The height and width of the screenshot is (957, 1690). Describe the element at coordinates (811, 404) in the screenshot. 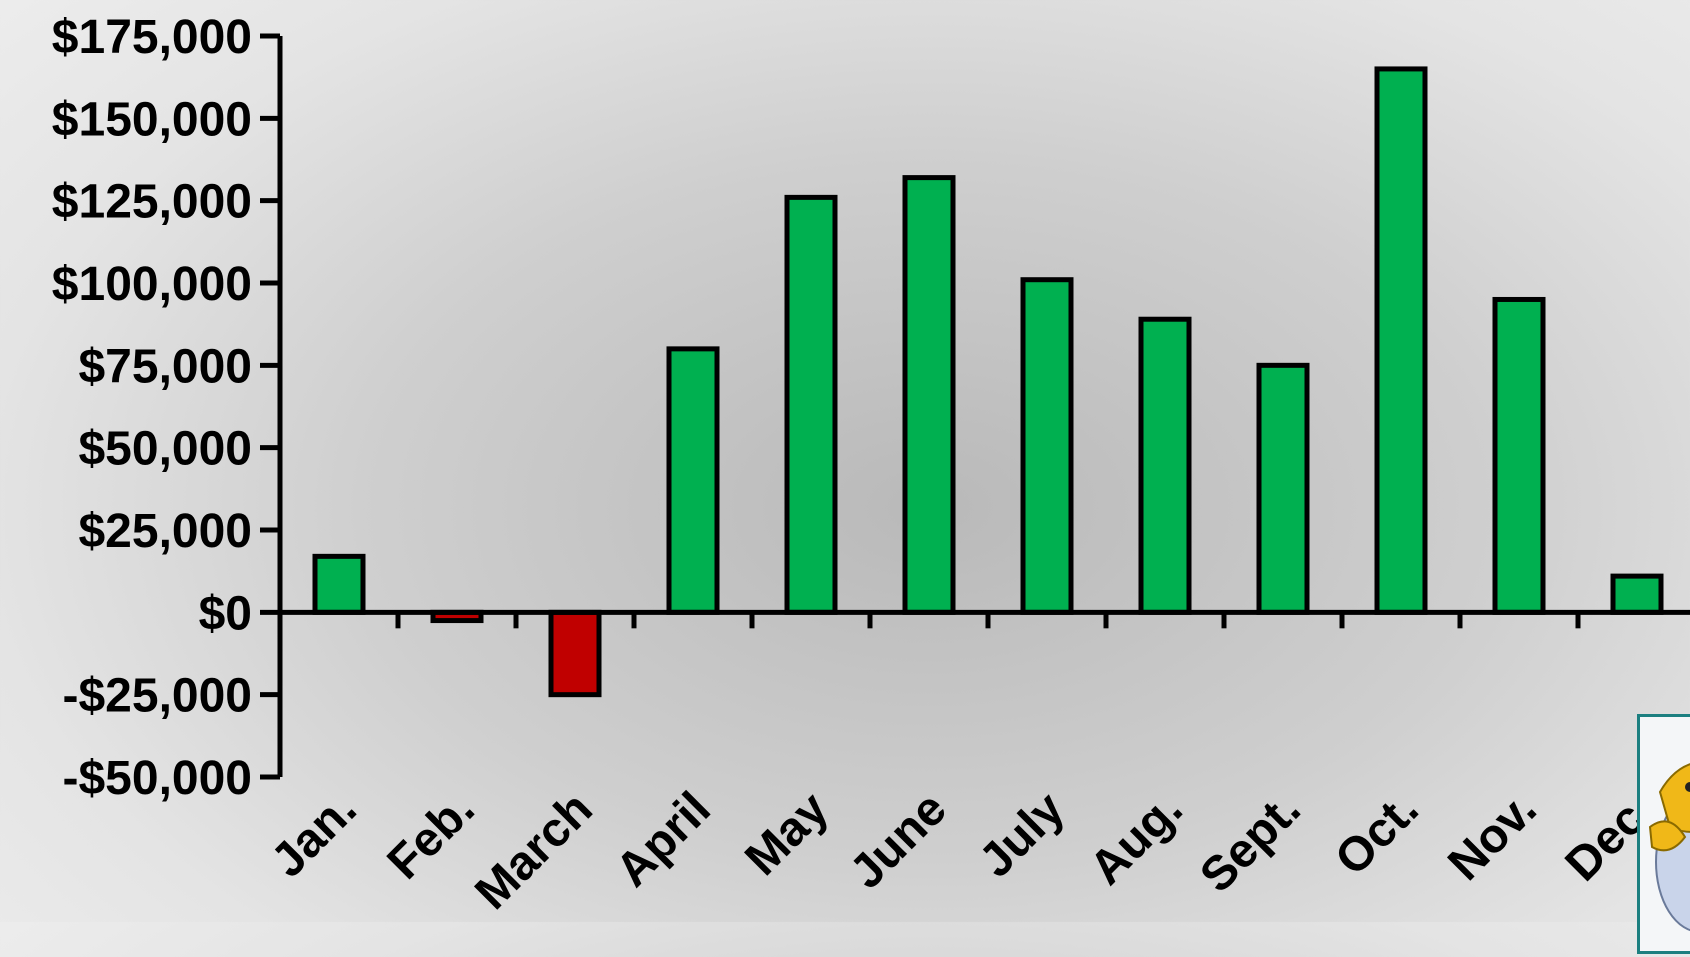

I see `bar-may` at that location.